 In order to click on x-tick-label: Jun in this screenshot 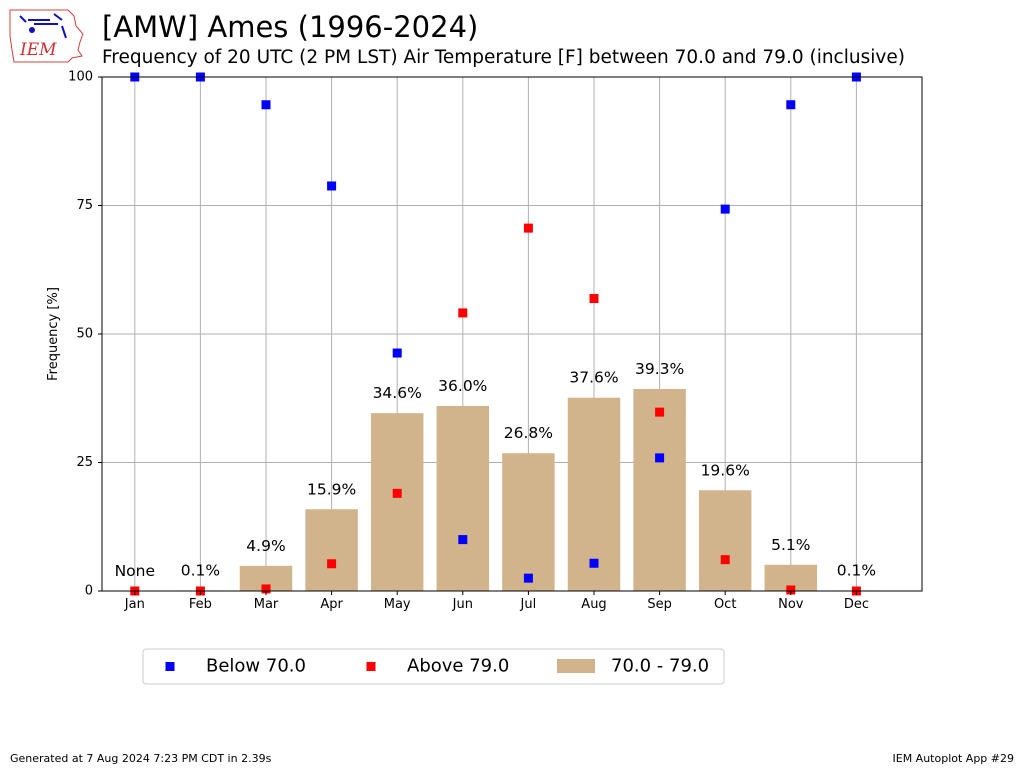, I will do `click(462, 604)`.